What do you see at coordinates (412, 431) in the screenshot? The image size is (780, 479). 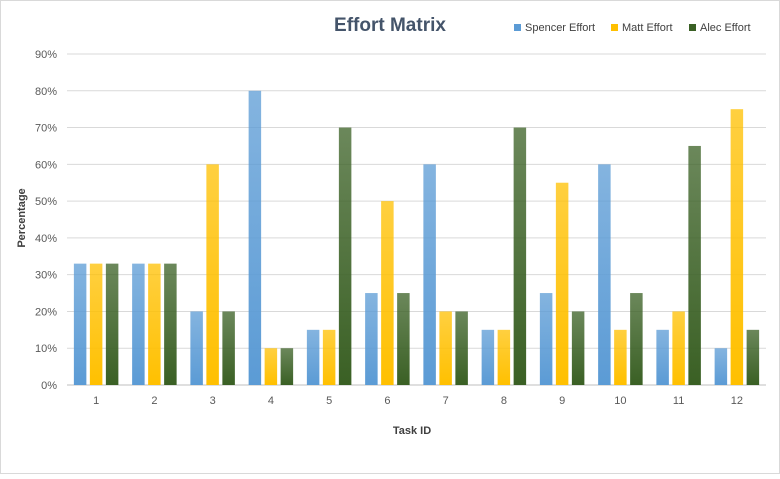 I see `x-axis-title: Task ID` at bounding box center [412, 431].